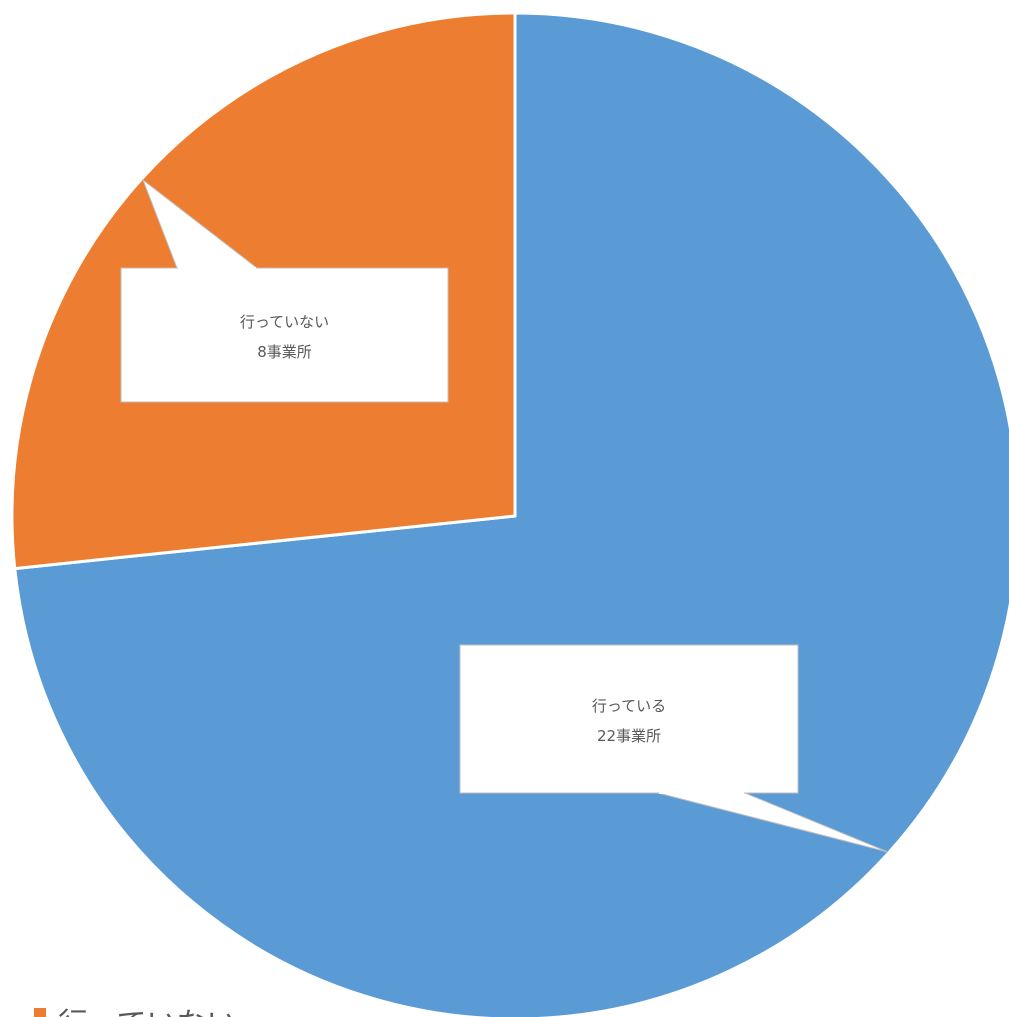 This screenshot has height=1017, width=1009. I want to click on legend-label: 行っていない, so click(147, 1012).